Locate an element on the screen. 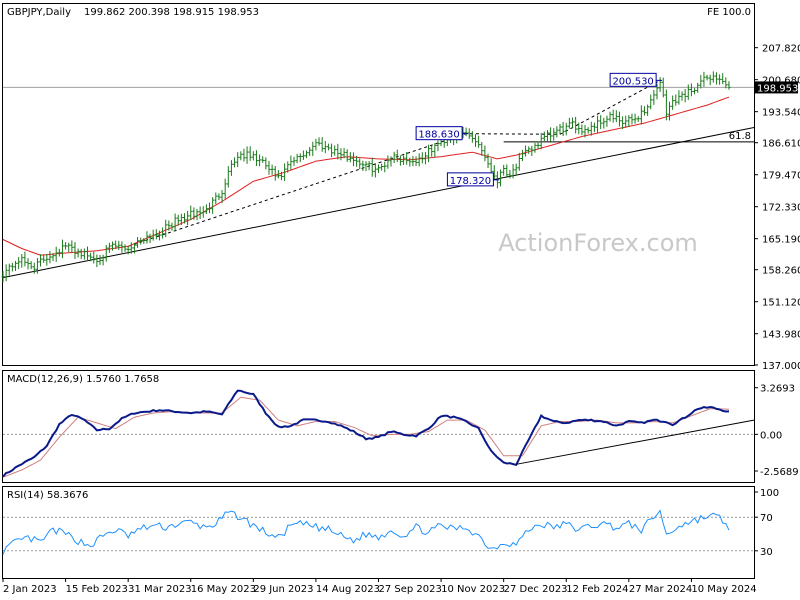 The height and width of the screenshot is (600, 800). time-tick-label: 15 Feb 2023 is located at coordinates (97, 589).